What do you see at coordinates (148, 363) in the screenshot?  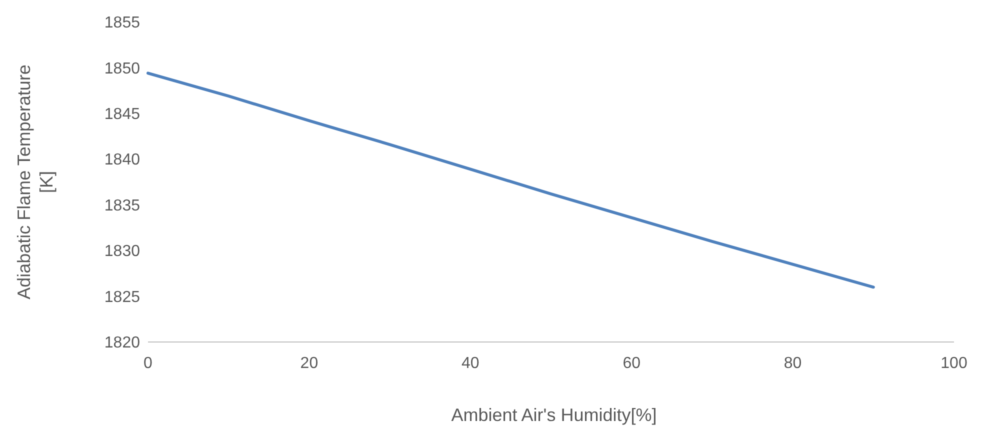 I see `x-tick-label: 0` at bounding box center [148, 363].